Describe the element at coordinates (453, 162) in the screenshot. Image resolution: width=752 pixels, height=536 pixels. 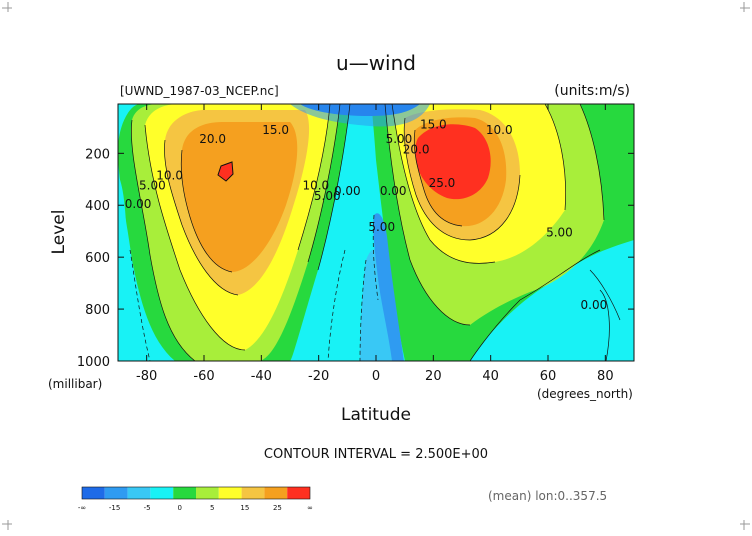
I see `nh-jet-core` at that location.